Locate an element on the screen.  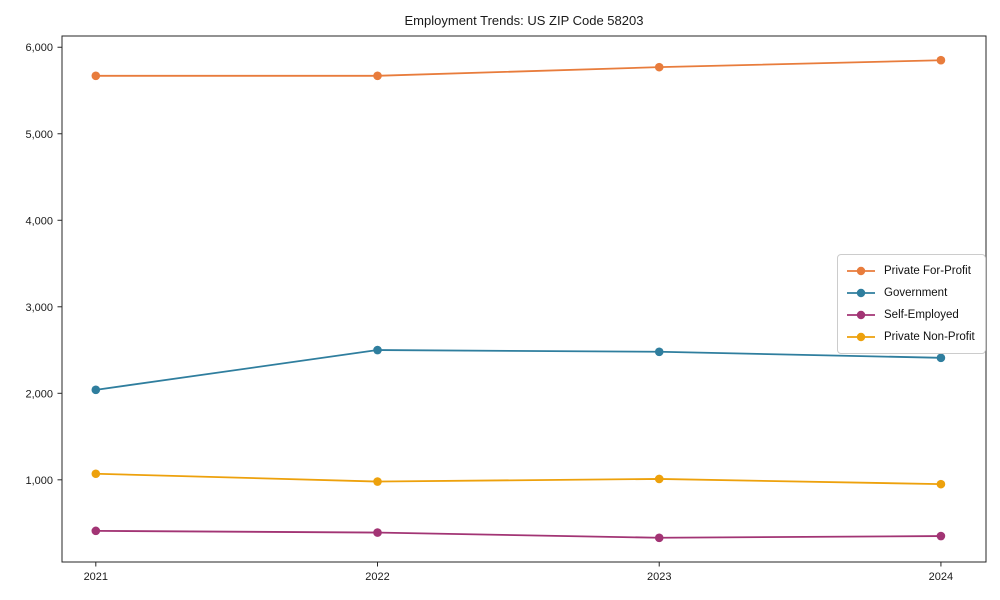
legend-item-private-for-profit: Private For-Profit is located at coordinates (910, 271).